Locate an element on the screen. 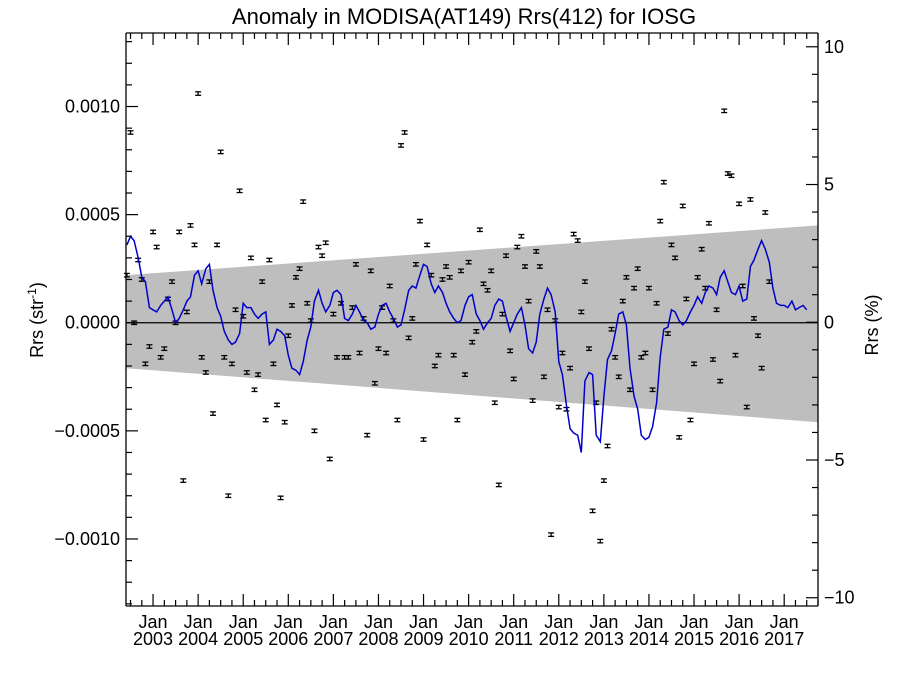 This screenshot has height=675, width=900. left-tick-label: −0.0005 is located at coordinates (87, 431).